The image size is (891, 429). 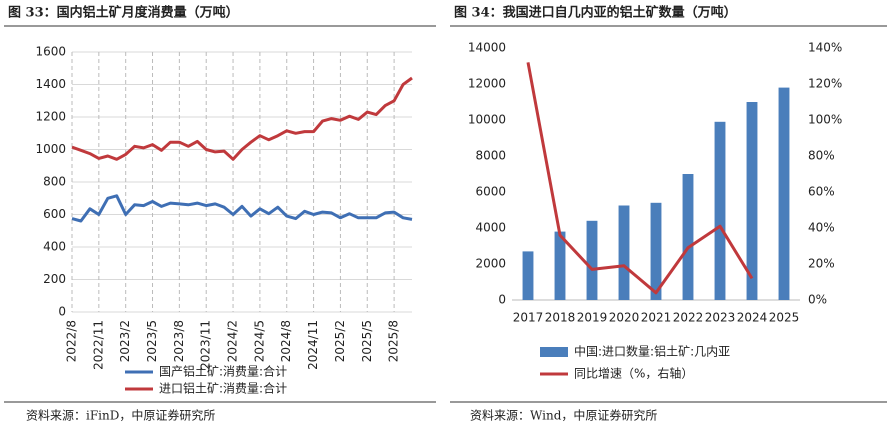 I want to click on x-tick-label: 2024/5, so click(x=259, y=341).